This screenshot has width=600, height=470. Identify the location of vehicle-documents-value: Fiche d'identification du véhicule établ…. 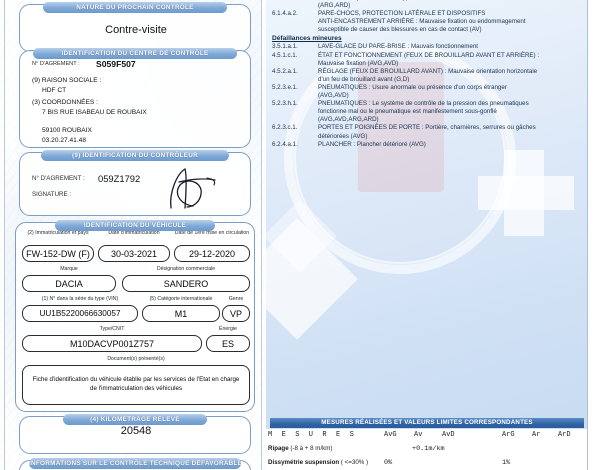
(136, 385).